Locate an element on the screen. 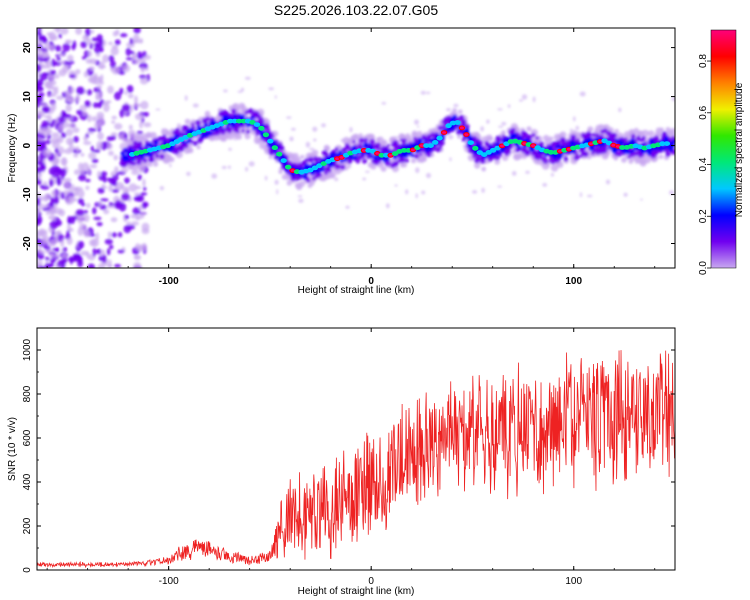 Image resolution: width=750 pixels, height=600 pixels. top-y-tick-label: 20 is located at coordinates (27, 48).